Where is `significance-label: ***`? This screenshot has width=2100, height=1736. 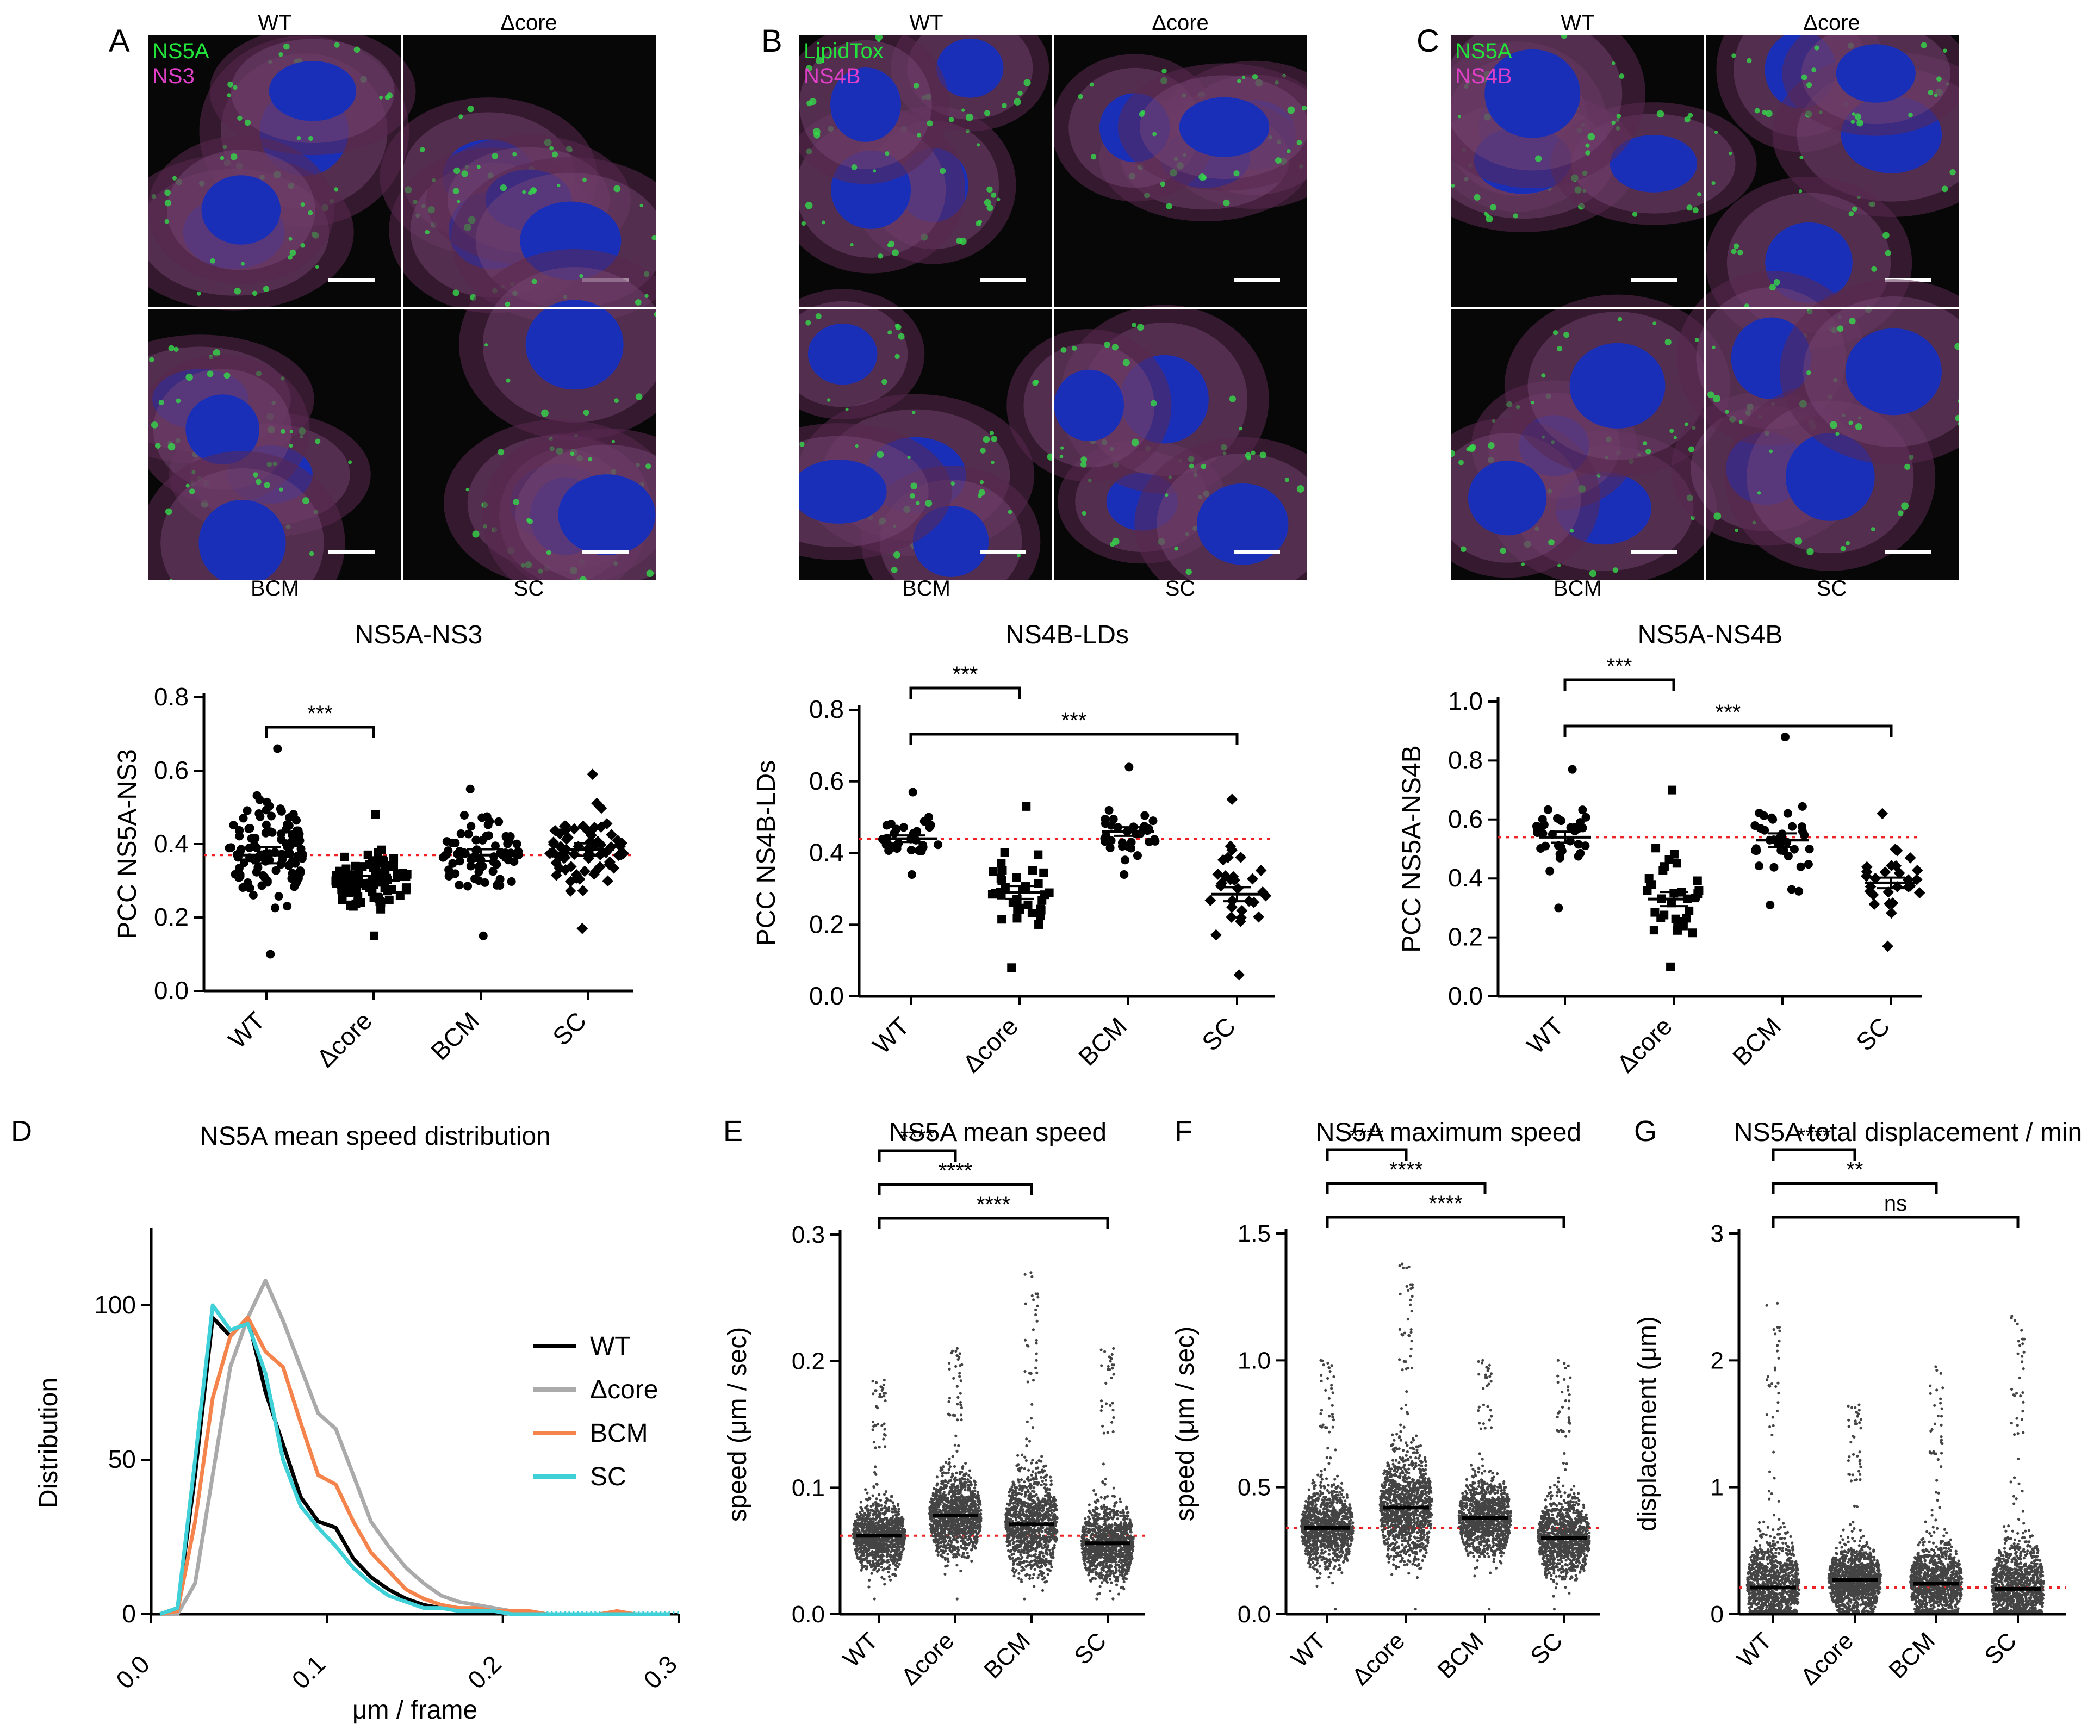
significance-label: *** is located at coordinates (1620, 666).